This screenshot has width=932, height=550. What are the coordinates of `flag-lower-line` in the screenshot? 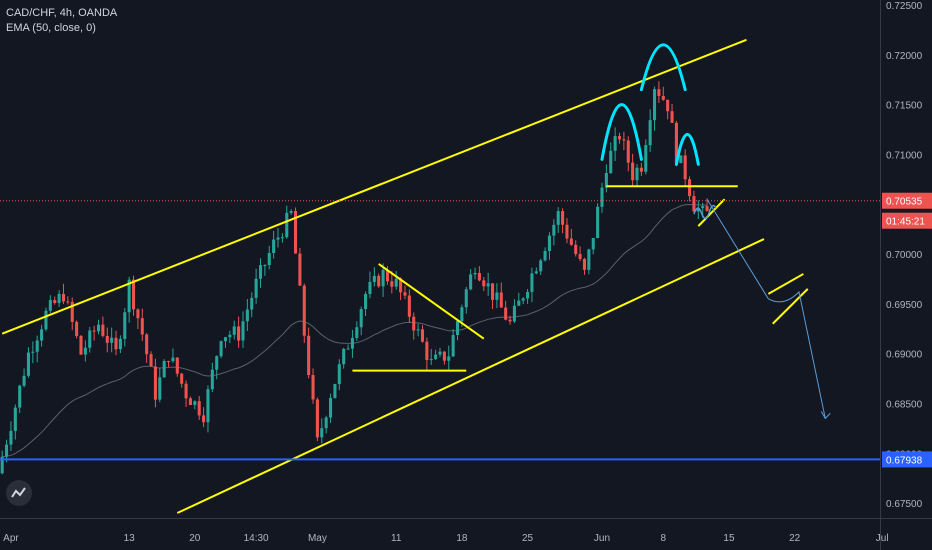 It's located at (711, 212).